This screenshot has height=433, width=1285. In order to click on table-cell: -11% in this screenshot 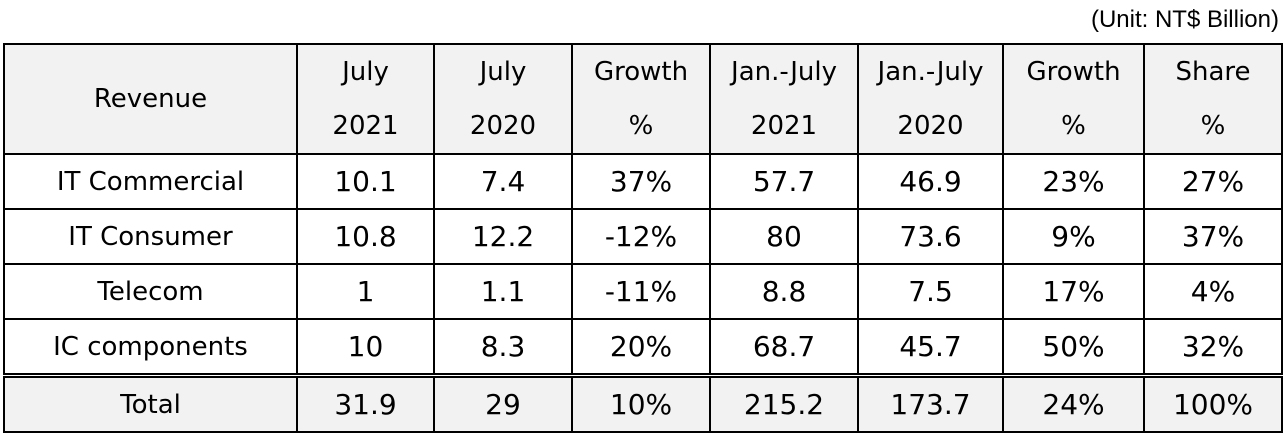, I will do `click(641, 291)`.